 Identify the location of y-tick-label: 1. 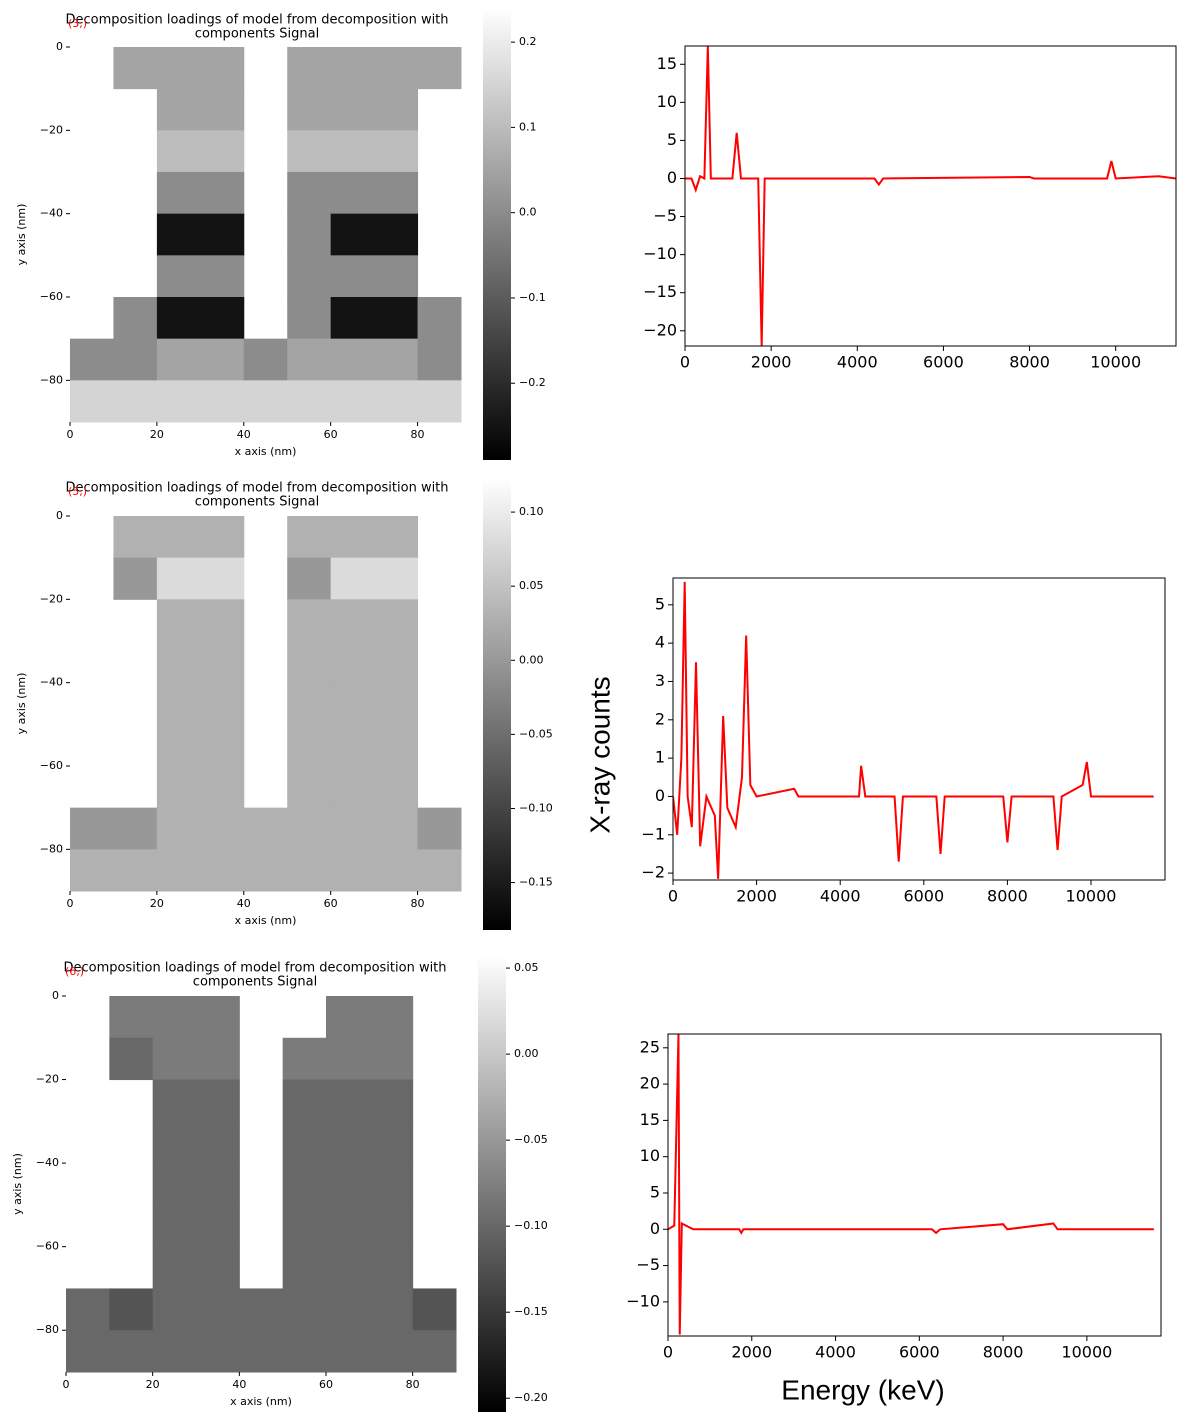
(660, 757).